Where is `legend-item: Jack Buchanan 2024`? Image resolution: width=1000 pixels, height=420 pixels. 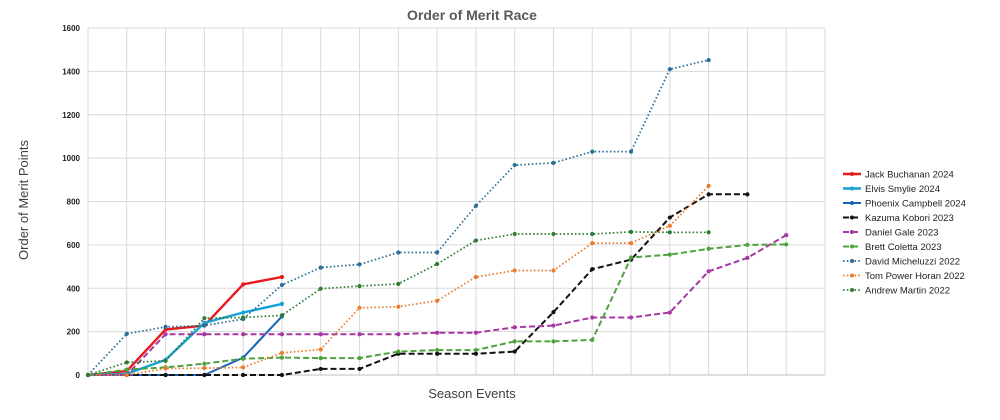 legend-item: Jack Buchanan 2024 is located at coordinates (898, 175).